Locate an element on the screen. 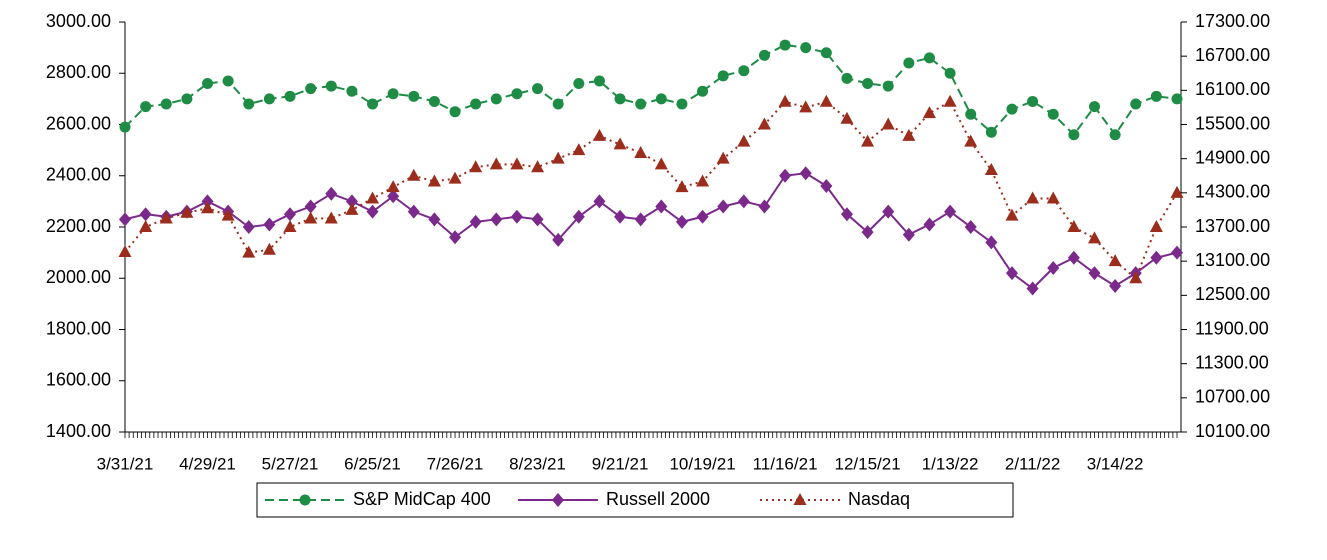 The width and height of the screenshot is (1327, 560). y-tick-label: 2600.00 is located at coordinates (78, 123).